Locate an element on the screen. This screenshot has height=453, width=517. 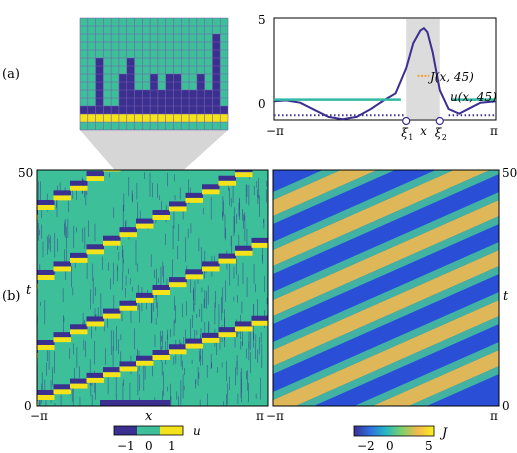
J-colorbar-gradient is located at coordinates (394, 431).